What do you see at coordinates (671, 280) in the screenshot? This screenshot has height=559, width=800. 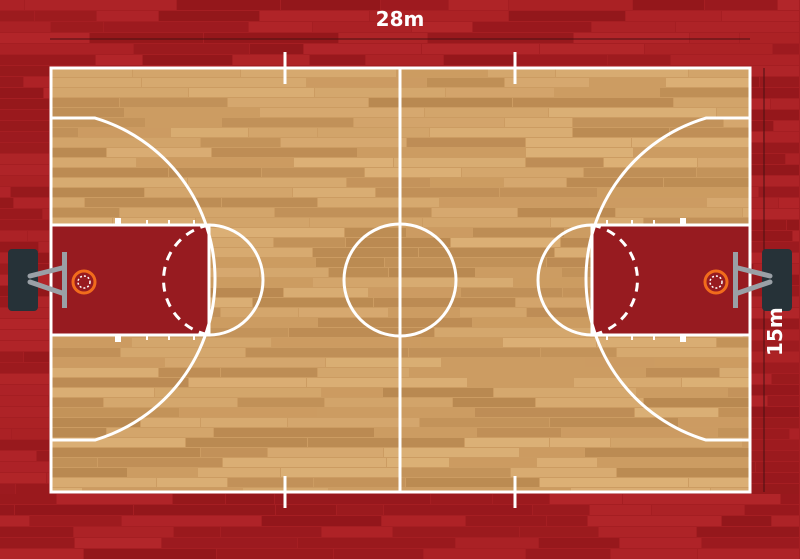 I see `right-key-outline` at bounding box center [671, 280].